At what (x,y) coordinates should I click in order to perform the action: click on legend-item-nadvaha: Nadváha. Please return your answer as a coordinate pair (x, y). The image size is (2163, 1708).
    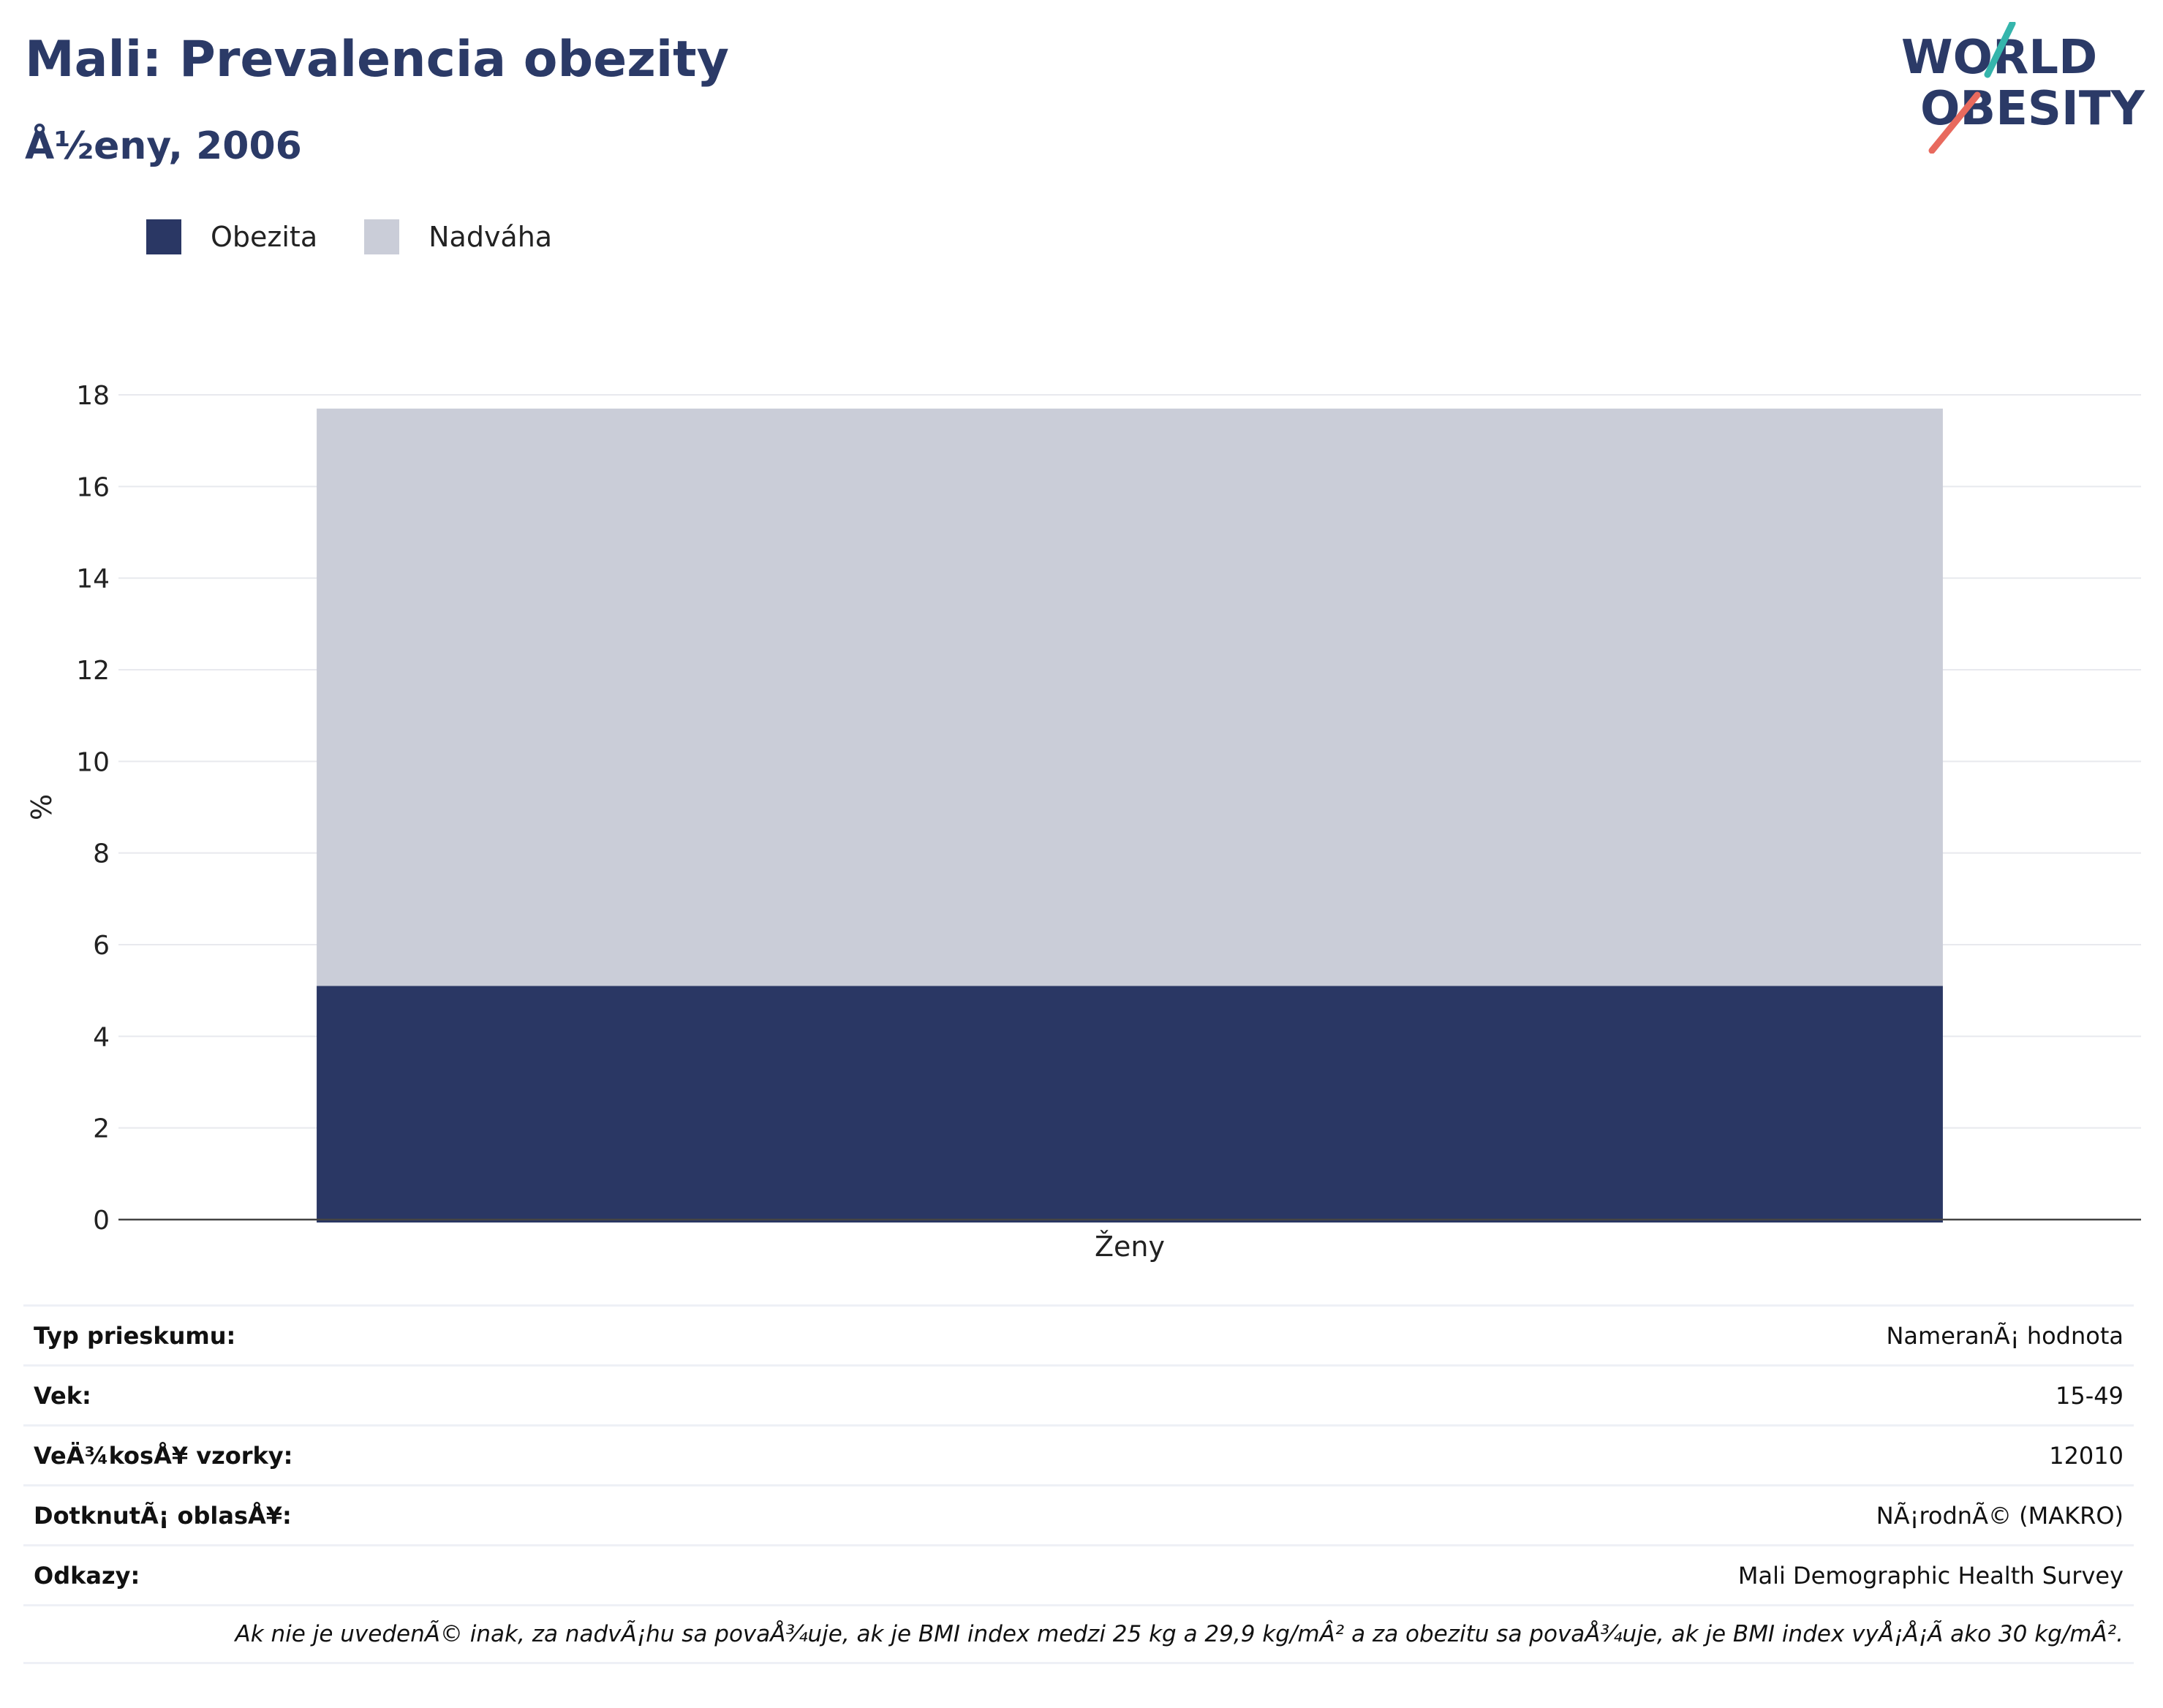
    Looking at the image, I should click on (458, 236).